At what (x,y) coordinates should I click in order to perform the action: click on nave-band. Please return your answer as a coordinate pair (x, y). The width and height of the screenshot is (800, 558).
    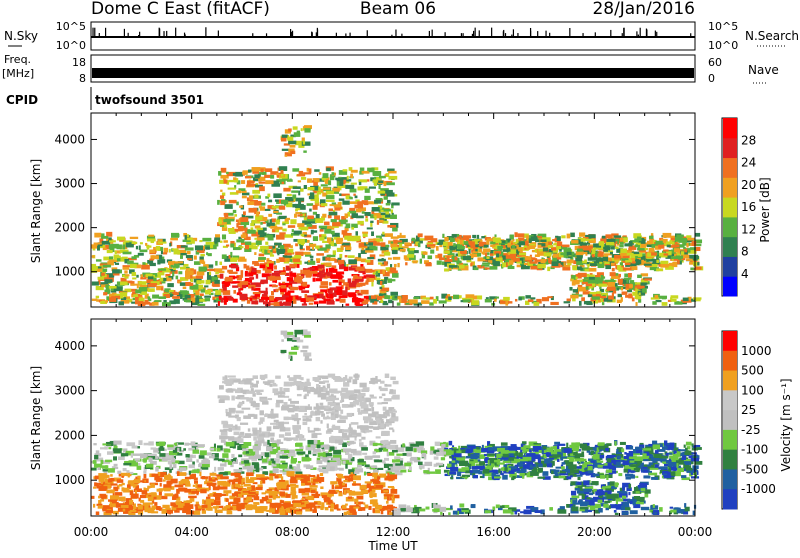
    Looking at the image, I should click on (393, 73).